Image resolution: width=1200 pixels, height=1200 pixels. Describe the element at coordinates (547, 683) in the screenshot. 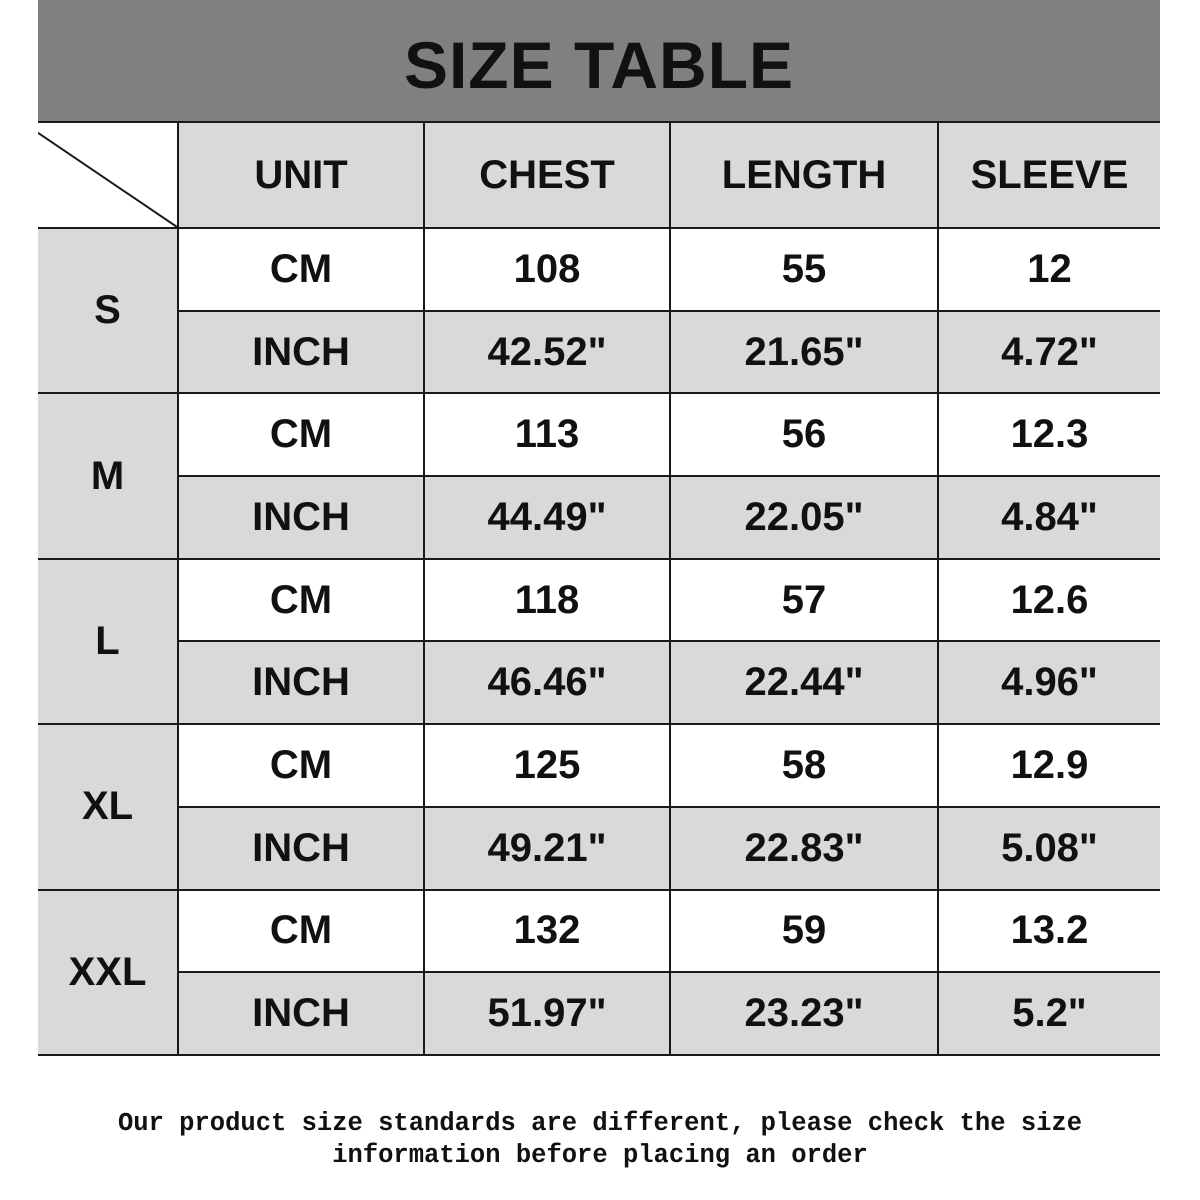

I see `cell-chest: 46.46"` at that location.